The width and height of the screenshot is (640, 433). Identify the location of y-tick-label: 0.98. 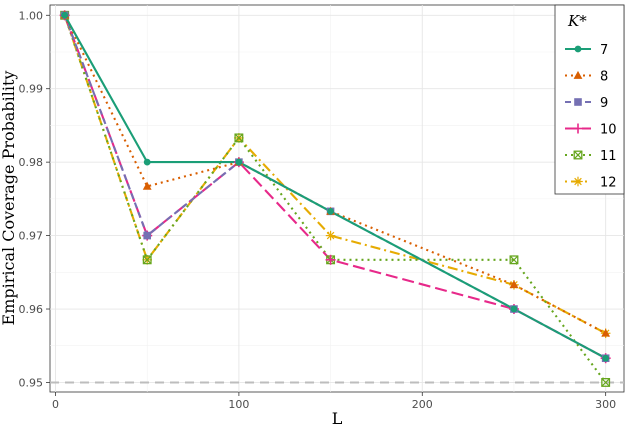
(31, 162).